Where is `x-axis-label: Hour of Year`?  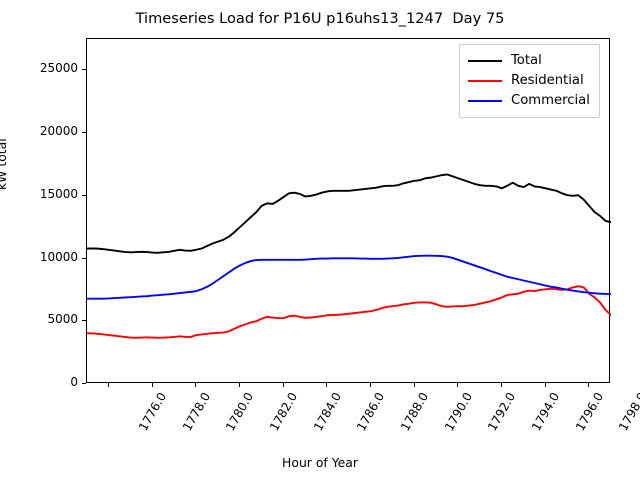 x-axis-label: Hour of Year is located at coordinates (320, 462).